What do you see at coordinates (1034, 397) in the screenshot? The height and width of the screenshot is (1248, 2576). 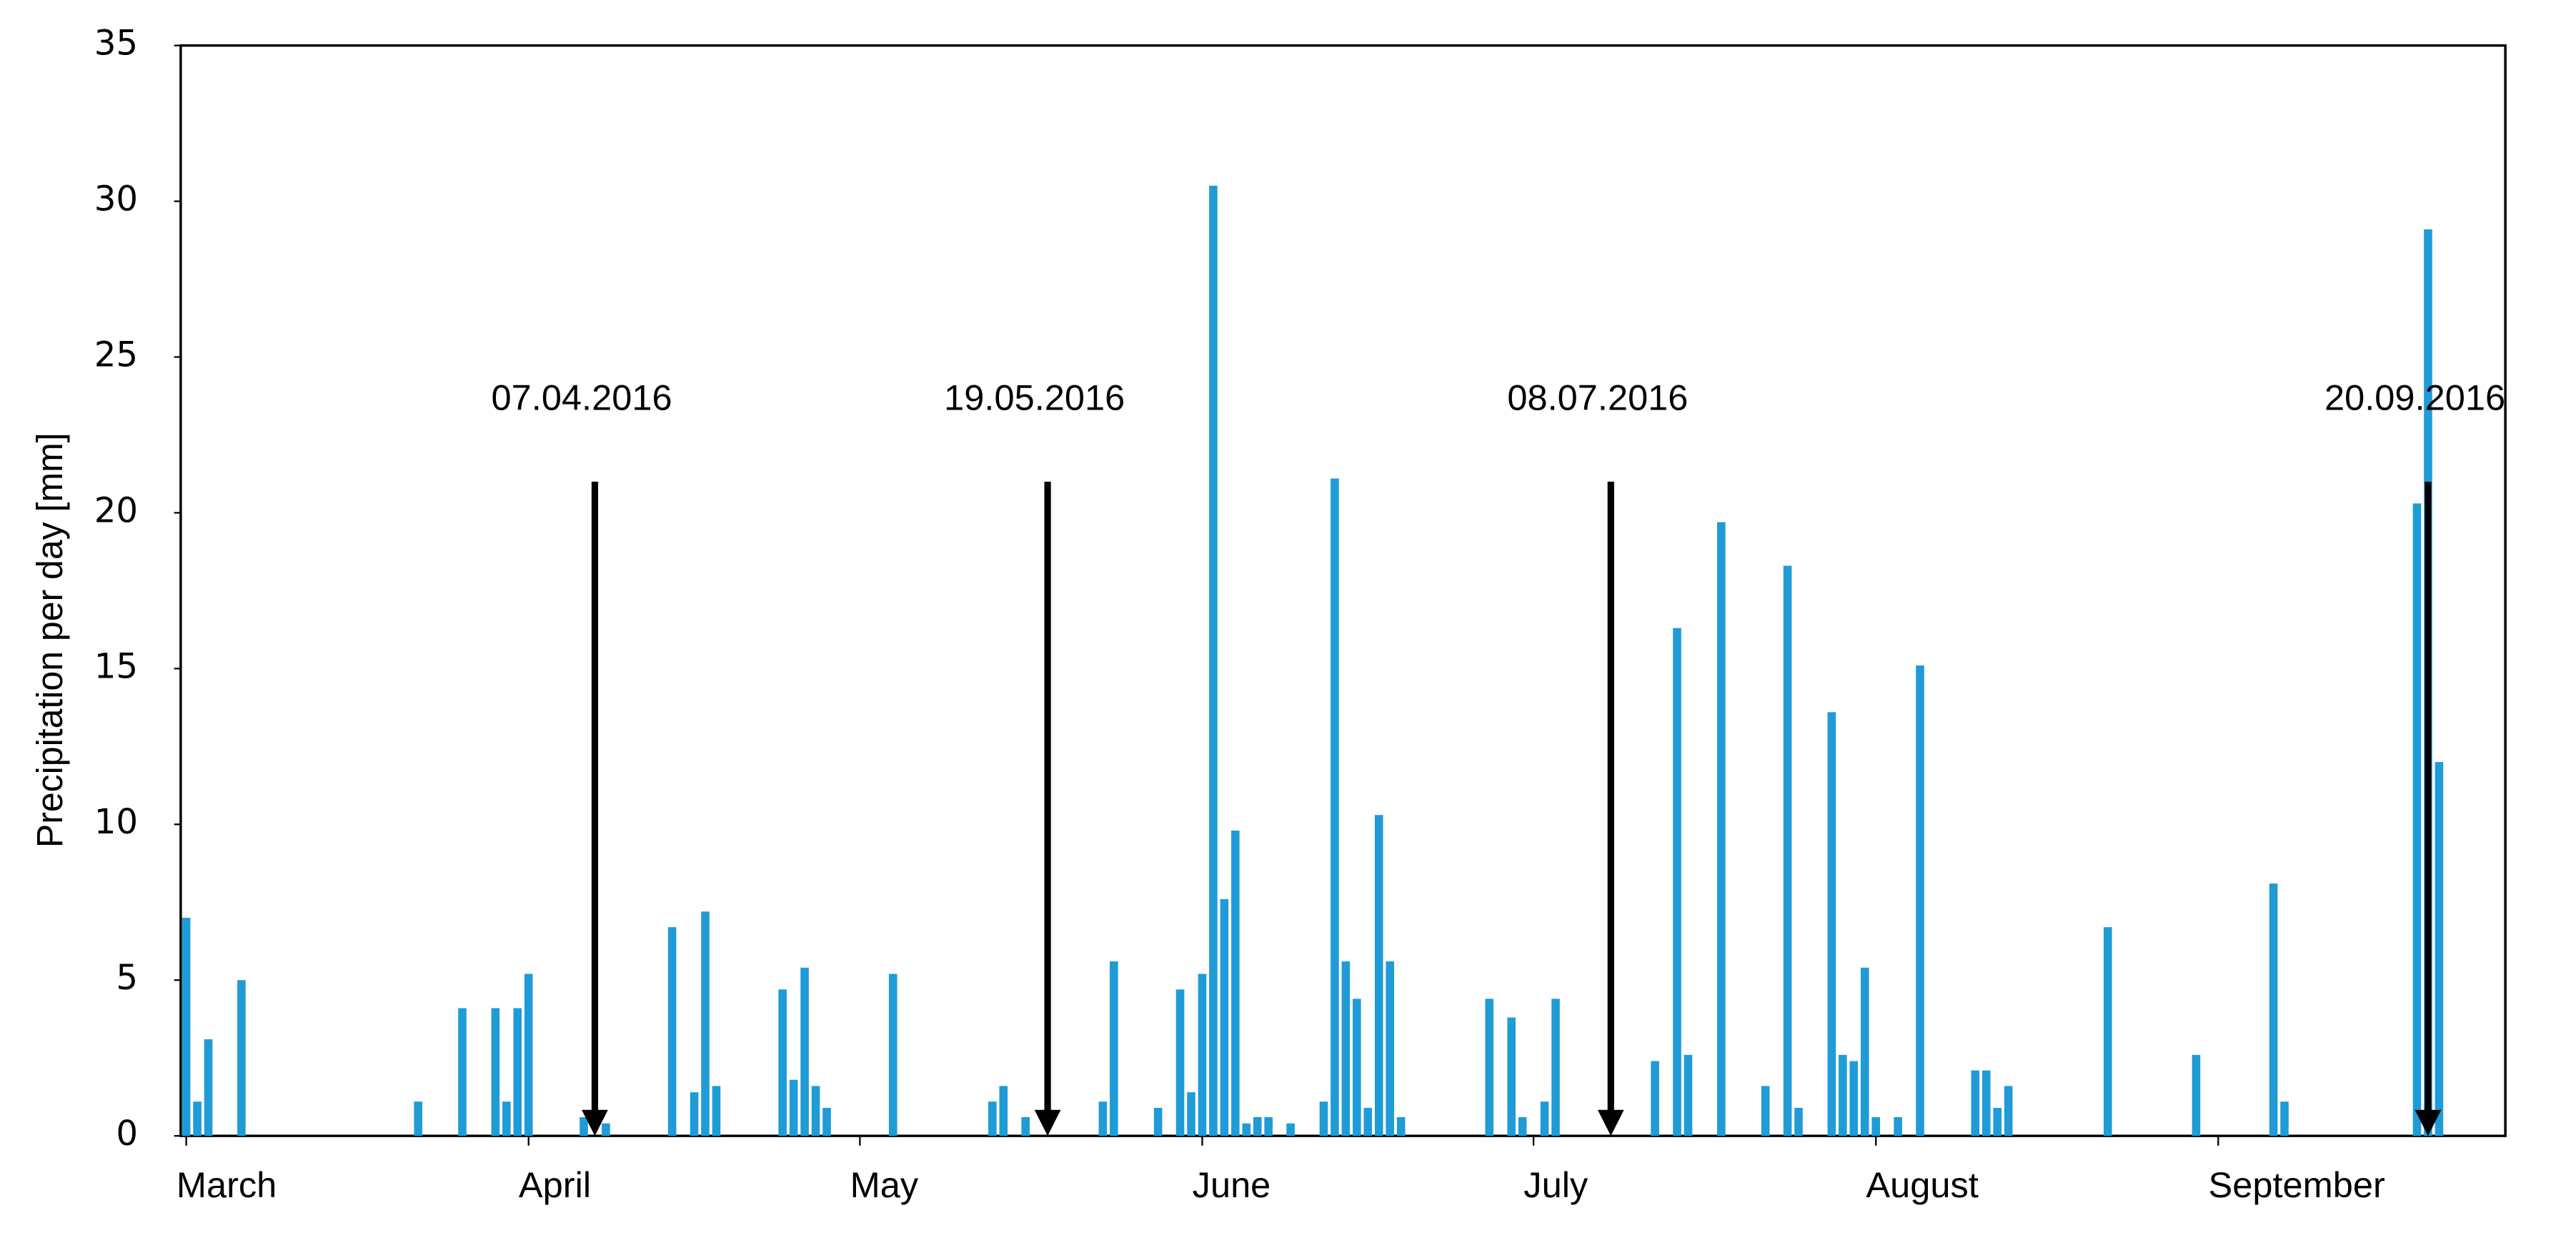 I see `annotation-label: 19.05.2016` at bounding box center [1034, 397].